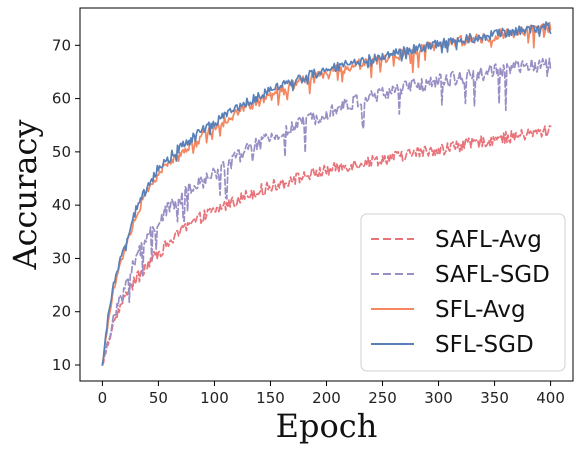  I want to click on y-tick-label: 10, so click(61, 365).